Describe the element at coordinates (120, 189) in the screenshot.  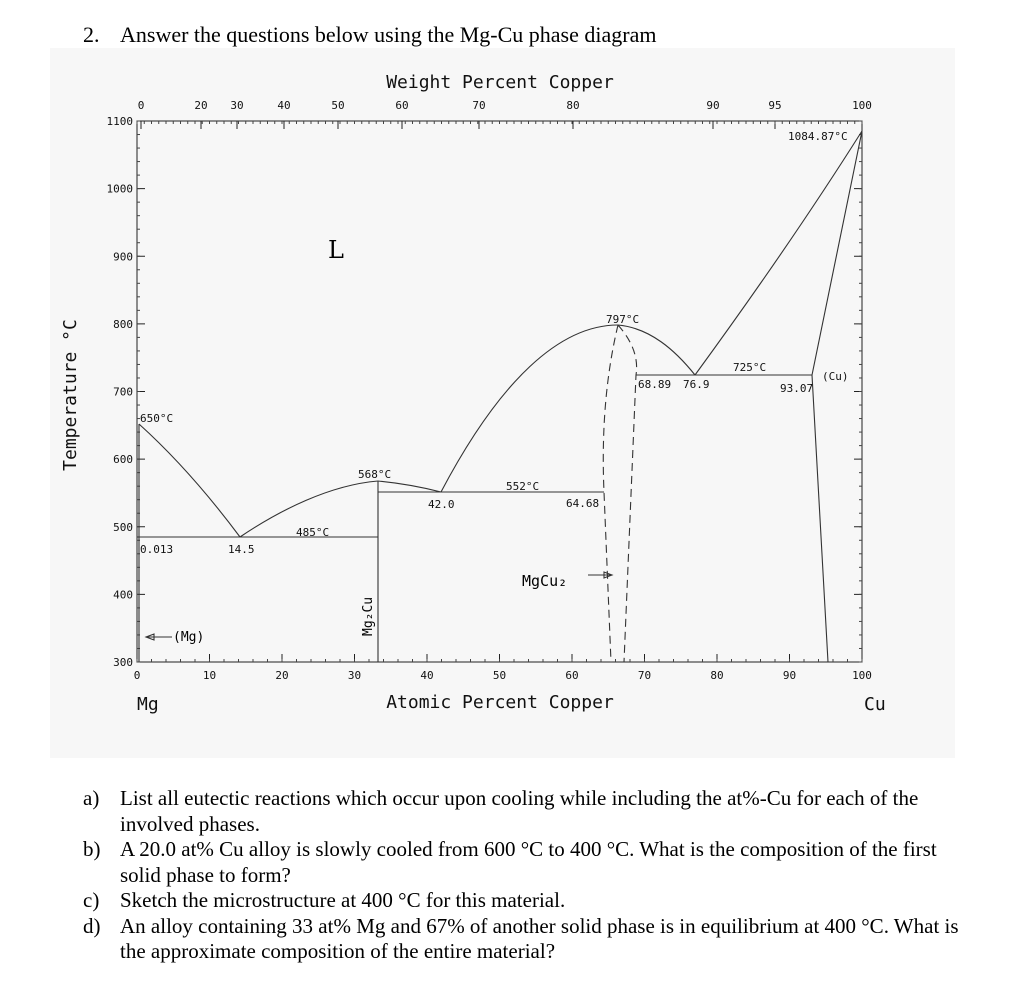
I see `y-tick-label: 1000` at that location.